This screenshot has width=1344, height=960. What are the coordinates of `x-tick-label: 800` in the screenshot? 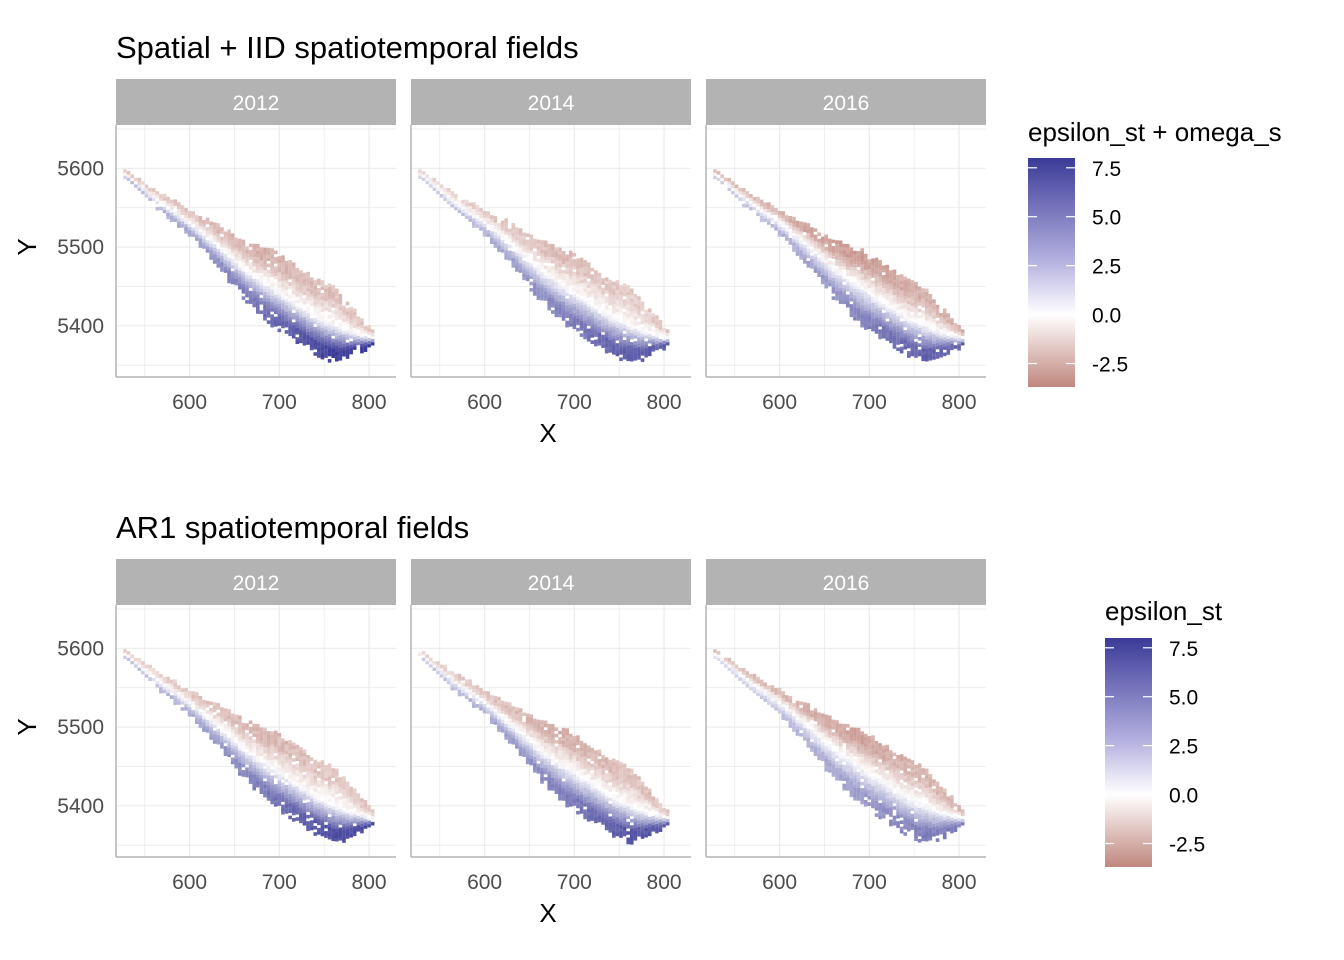 It's located at (369, 882).